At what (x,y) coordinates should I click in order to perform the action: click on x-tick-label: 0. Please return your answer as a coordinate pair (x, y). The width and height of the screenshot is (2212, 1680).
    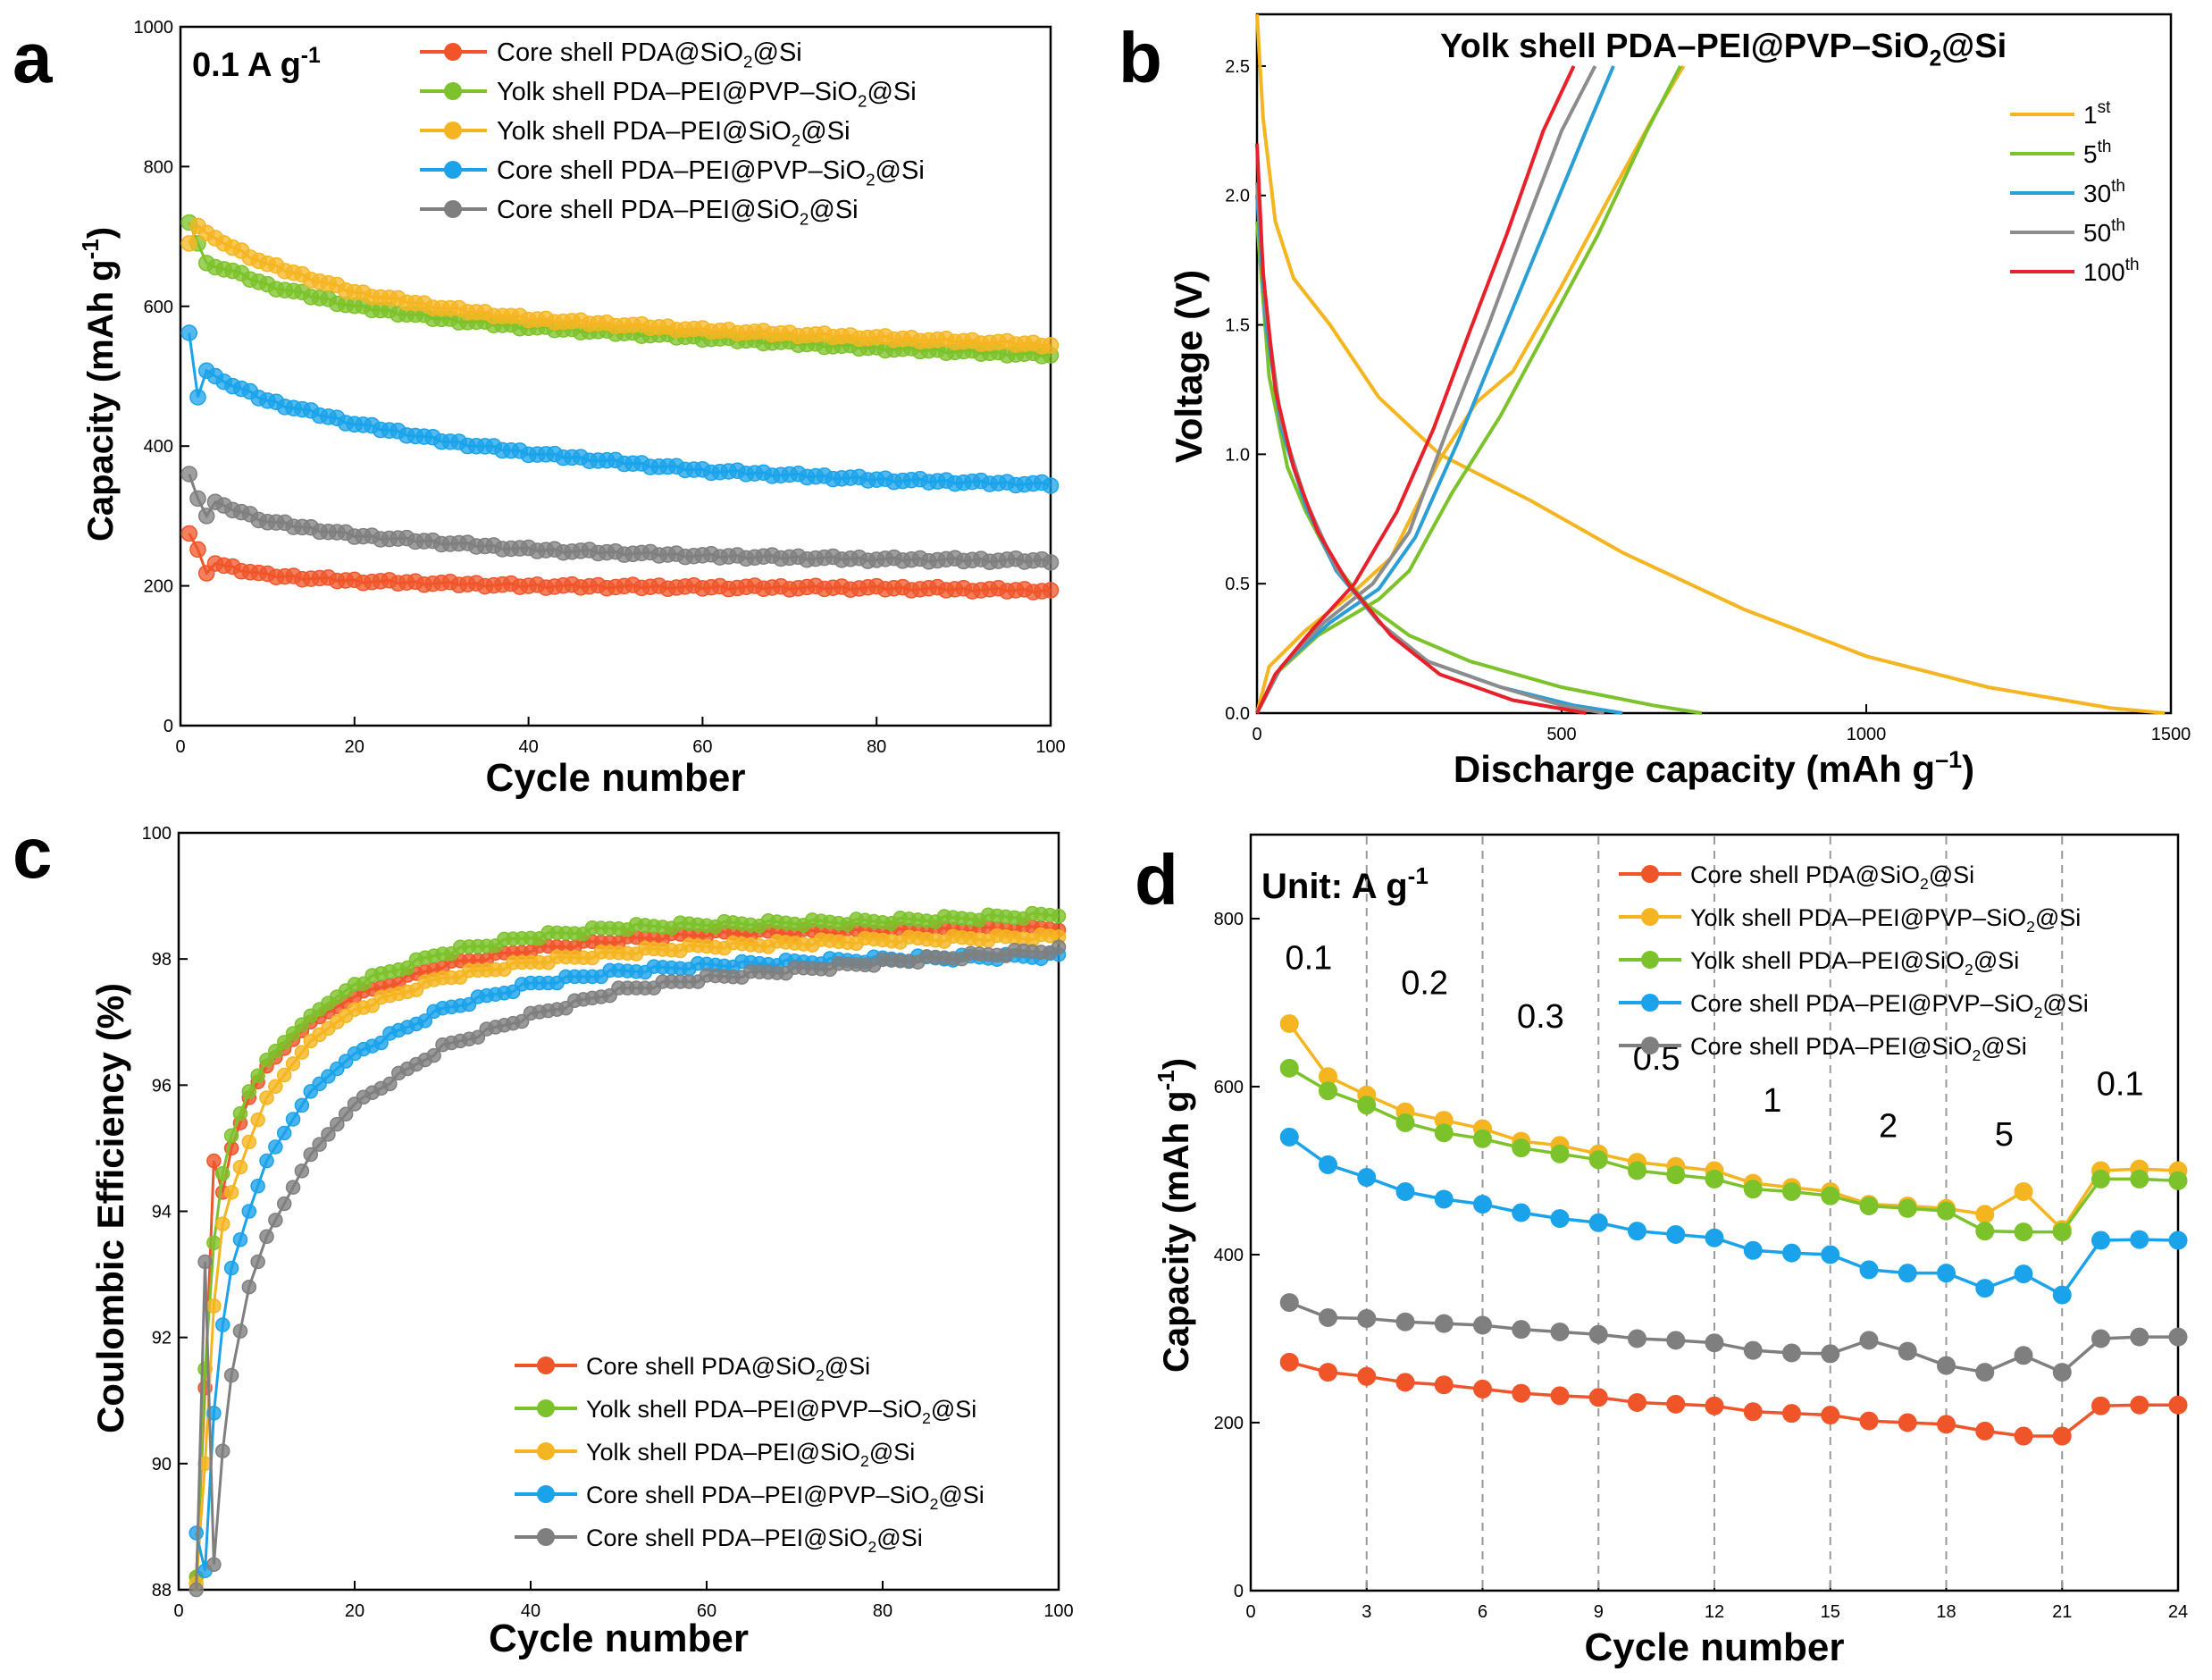
    Looking at the image, I should click on (180, 747).